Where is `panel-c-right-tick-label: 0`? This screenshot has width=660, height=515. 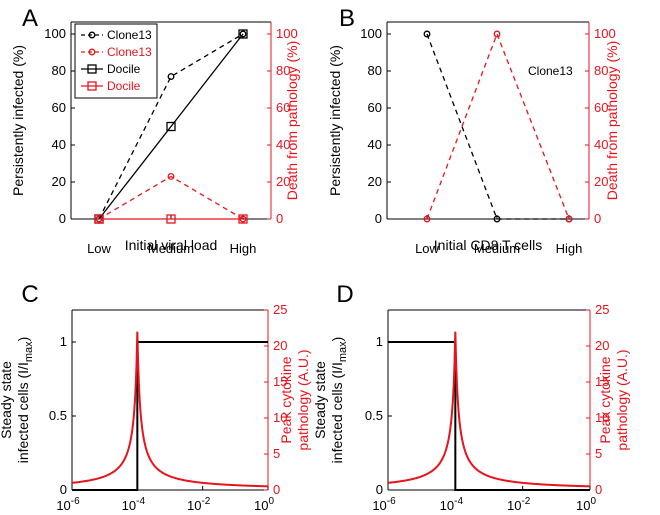
panel-c-right-tick-label: 0 is located at coordinates (276, 489).